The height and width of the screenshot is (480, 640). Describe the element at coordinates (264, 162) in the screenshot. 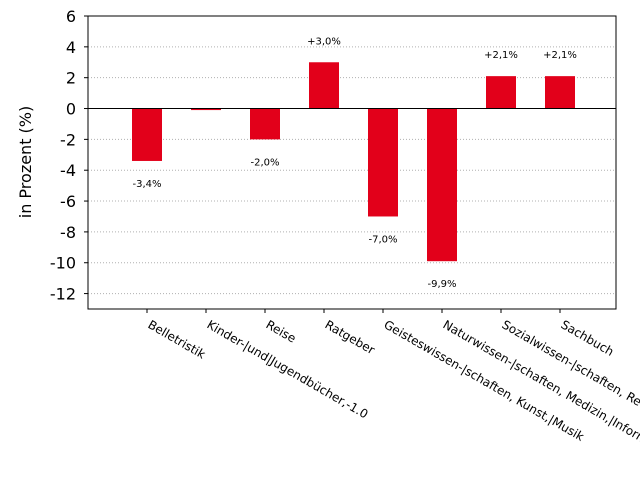

I see `data-label: -2,0%` at that location.